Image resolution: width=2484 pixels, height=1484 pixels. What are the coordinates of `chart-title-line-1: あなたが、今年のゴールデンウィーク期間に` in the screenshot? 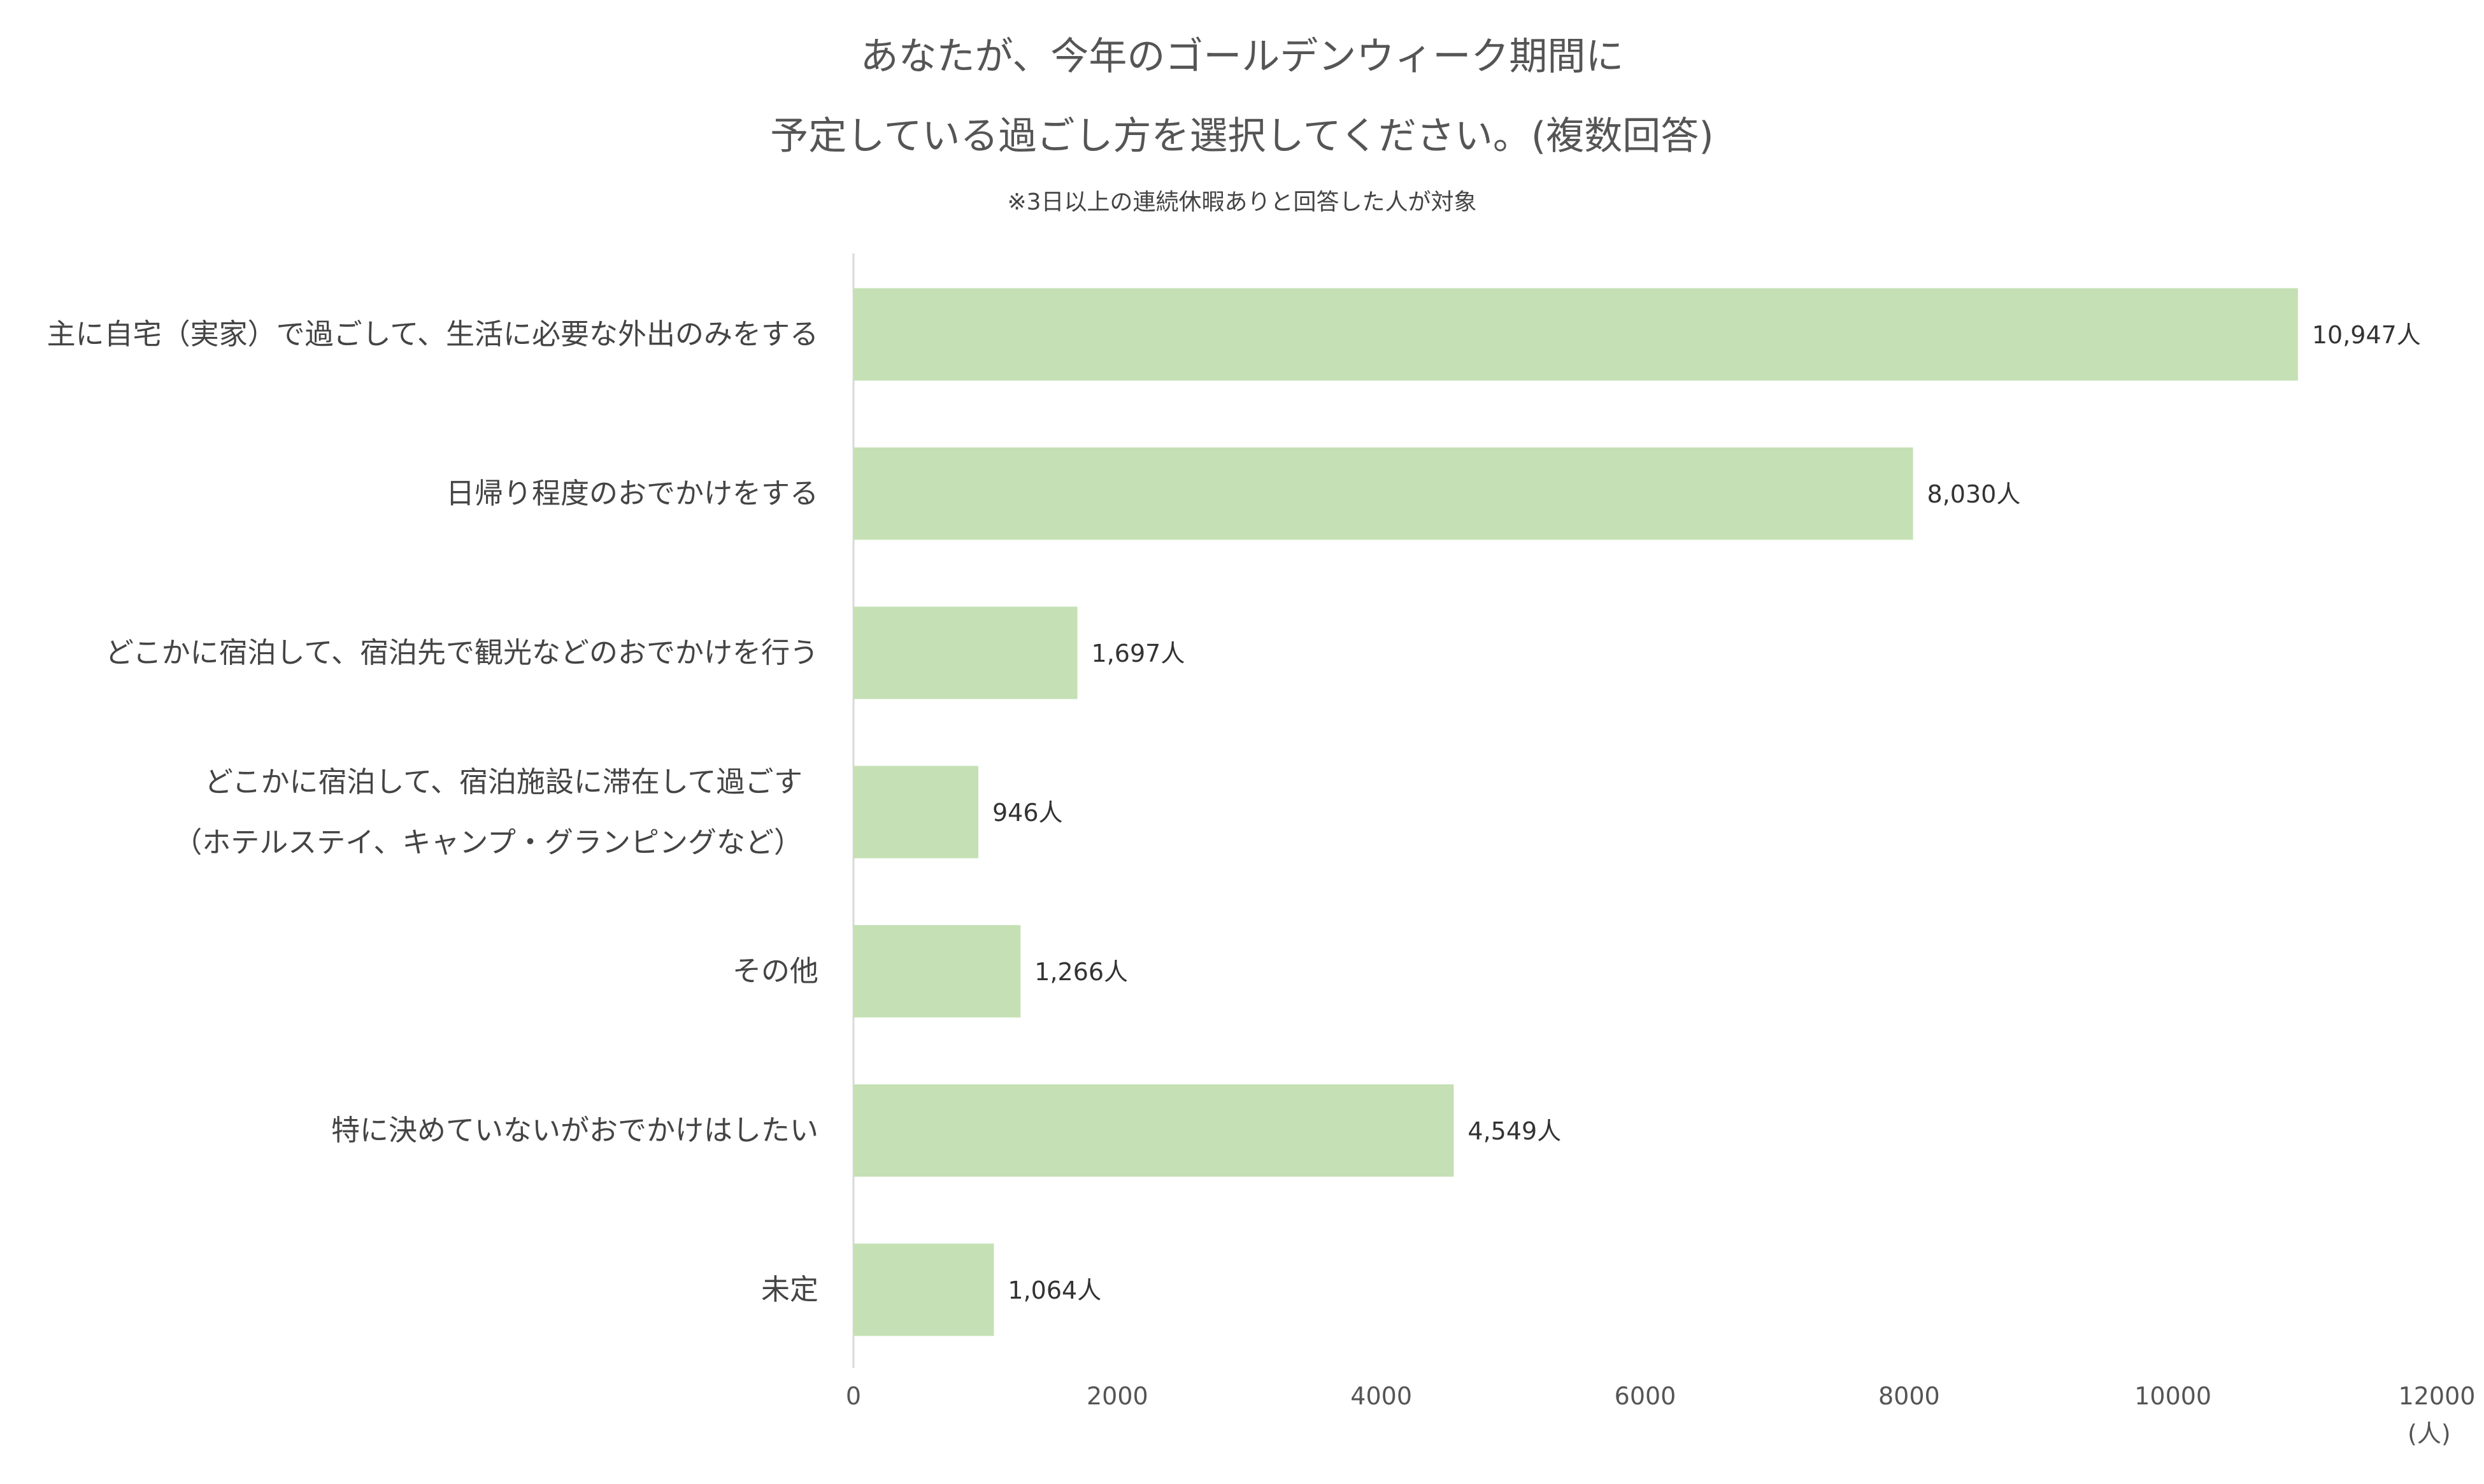 It's located at (1242, 56).